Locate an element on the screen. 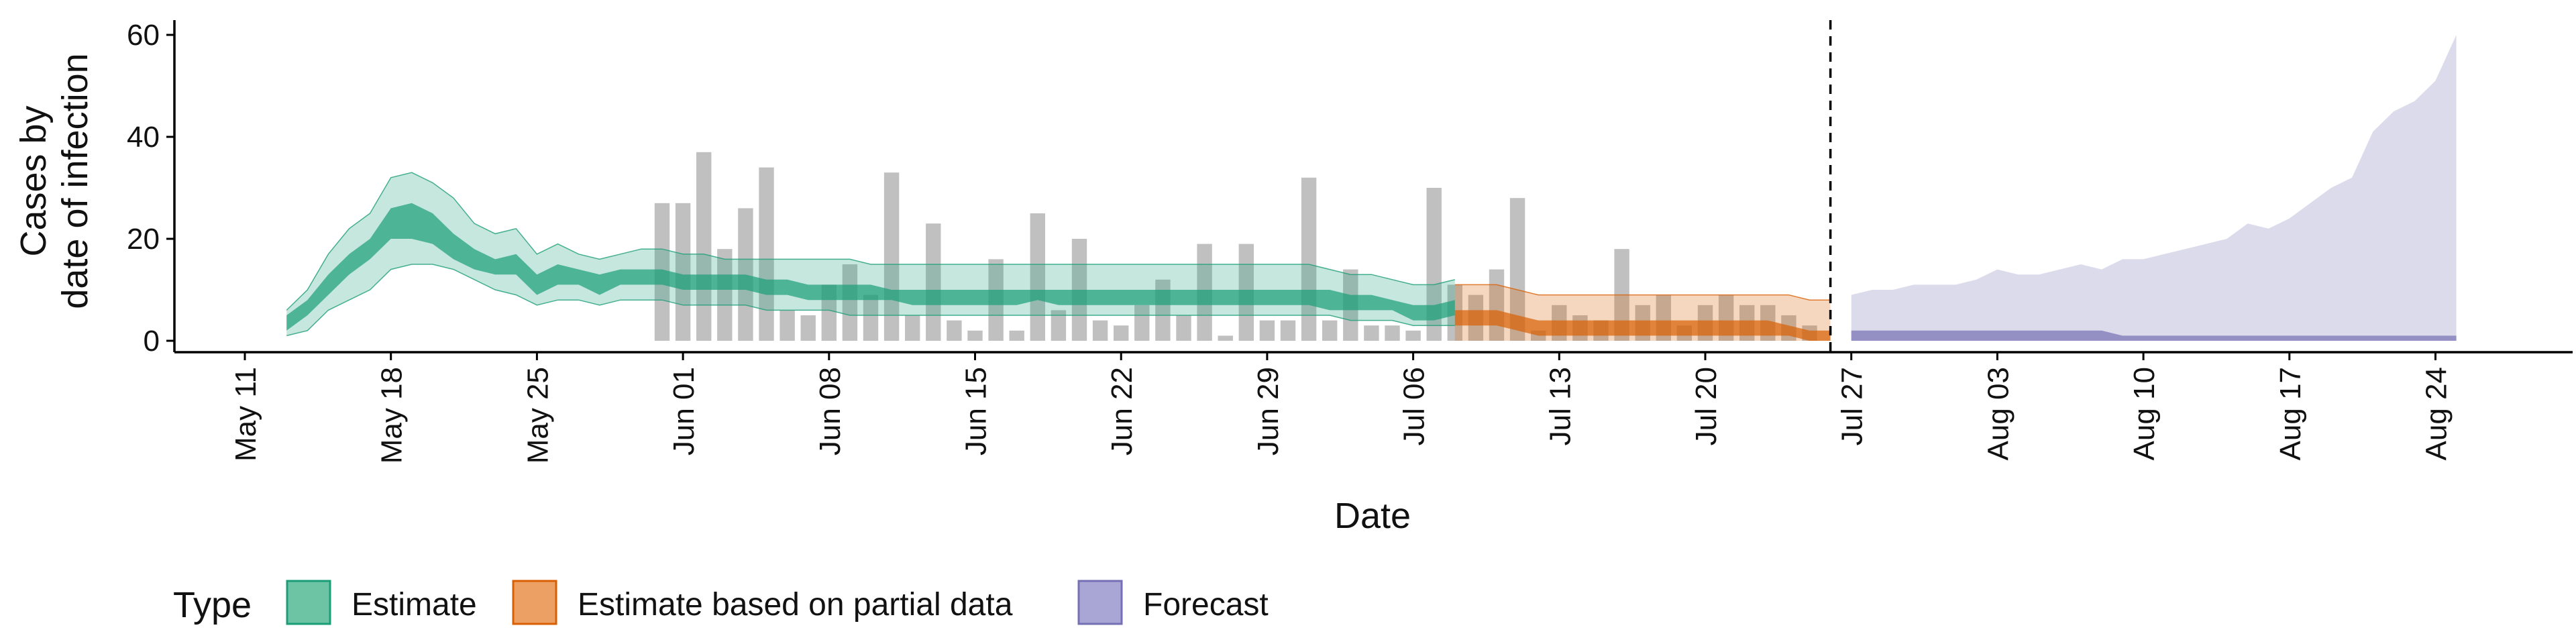 The width and height of the screenshot is (2576, 644). x-tick-label: Jul 27 is located at coordinates (1852, 406).